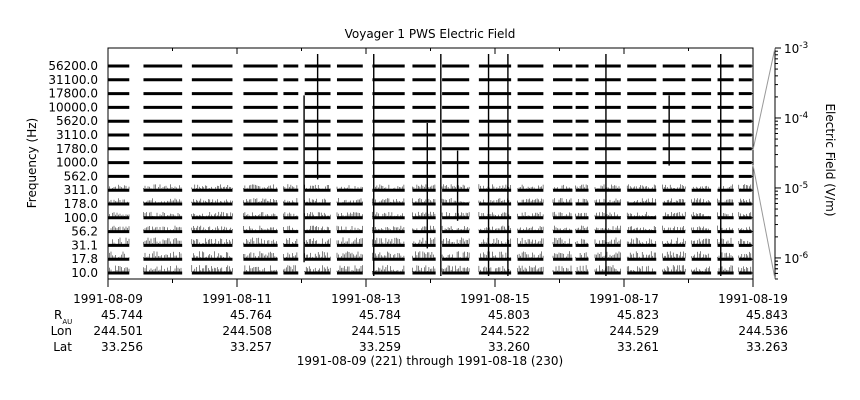  I want to click on chart-title: Voyager 1 PWS Electric Field, so click(430, 34).